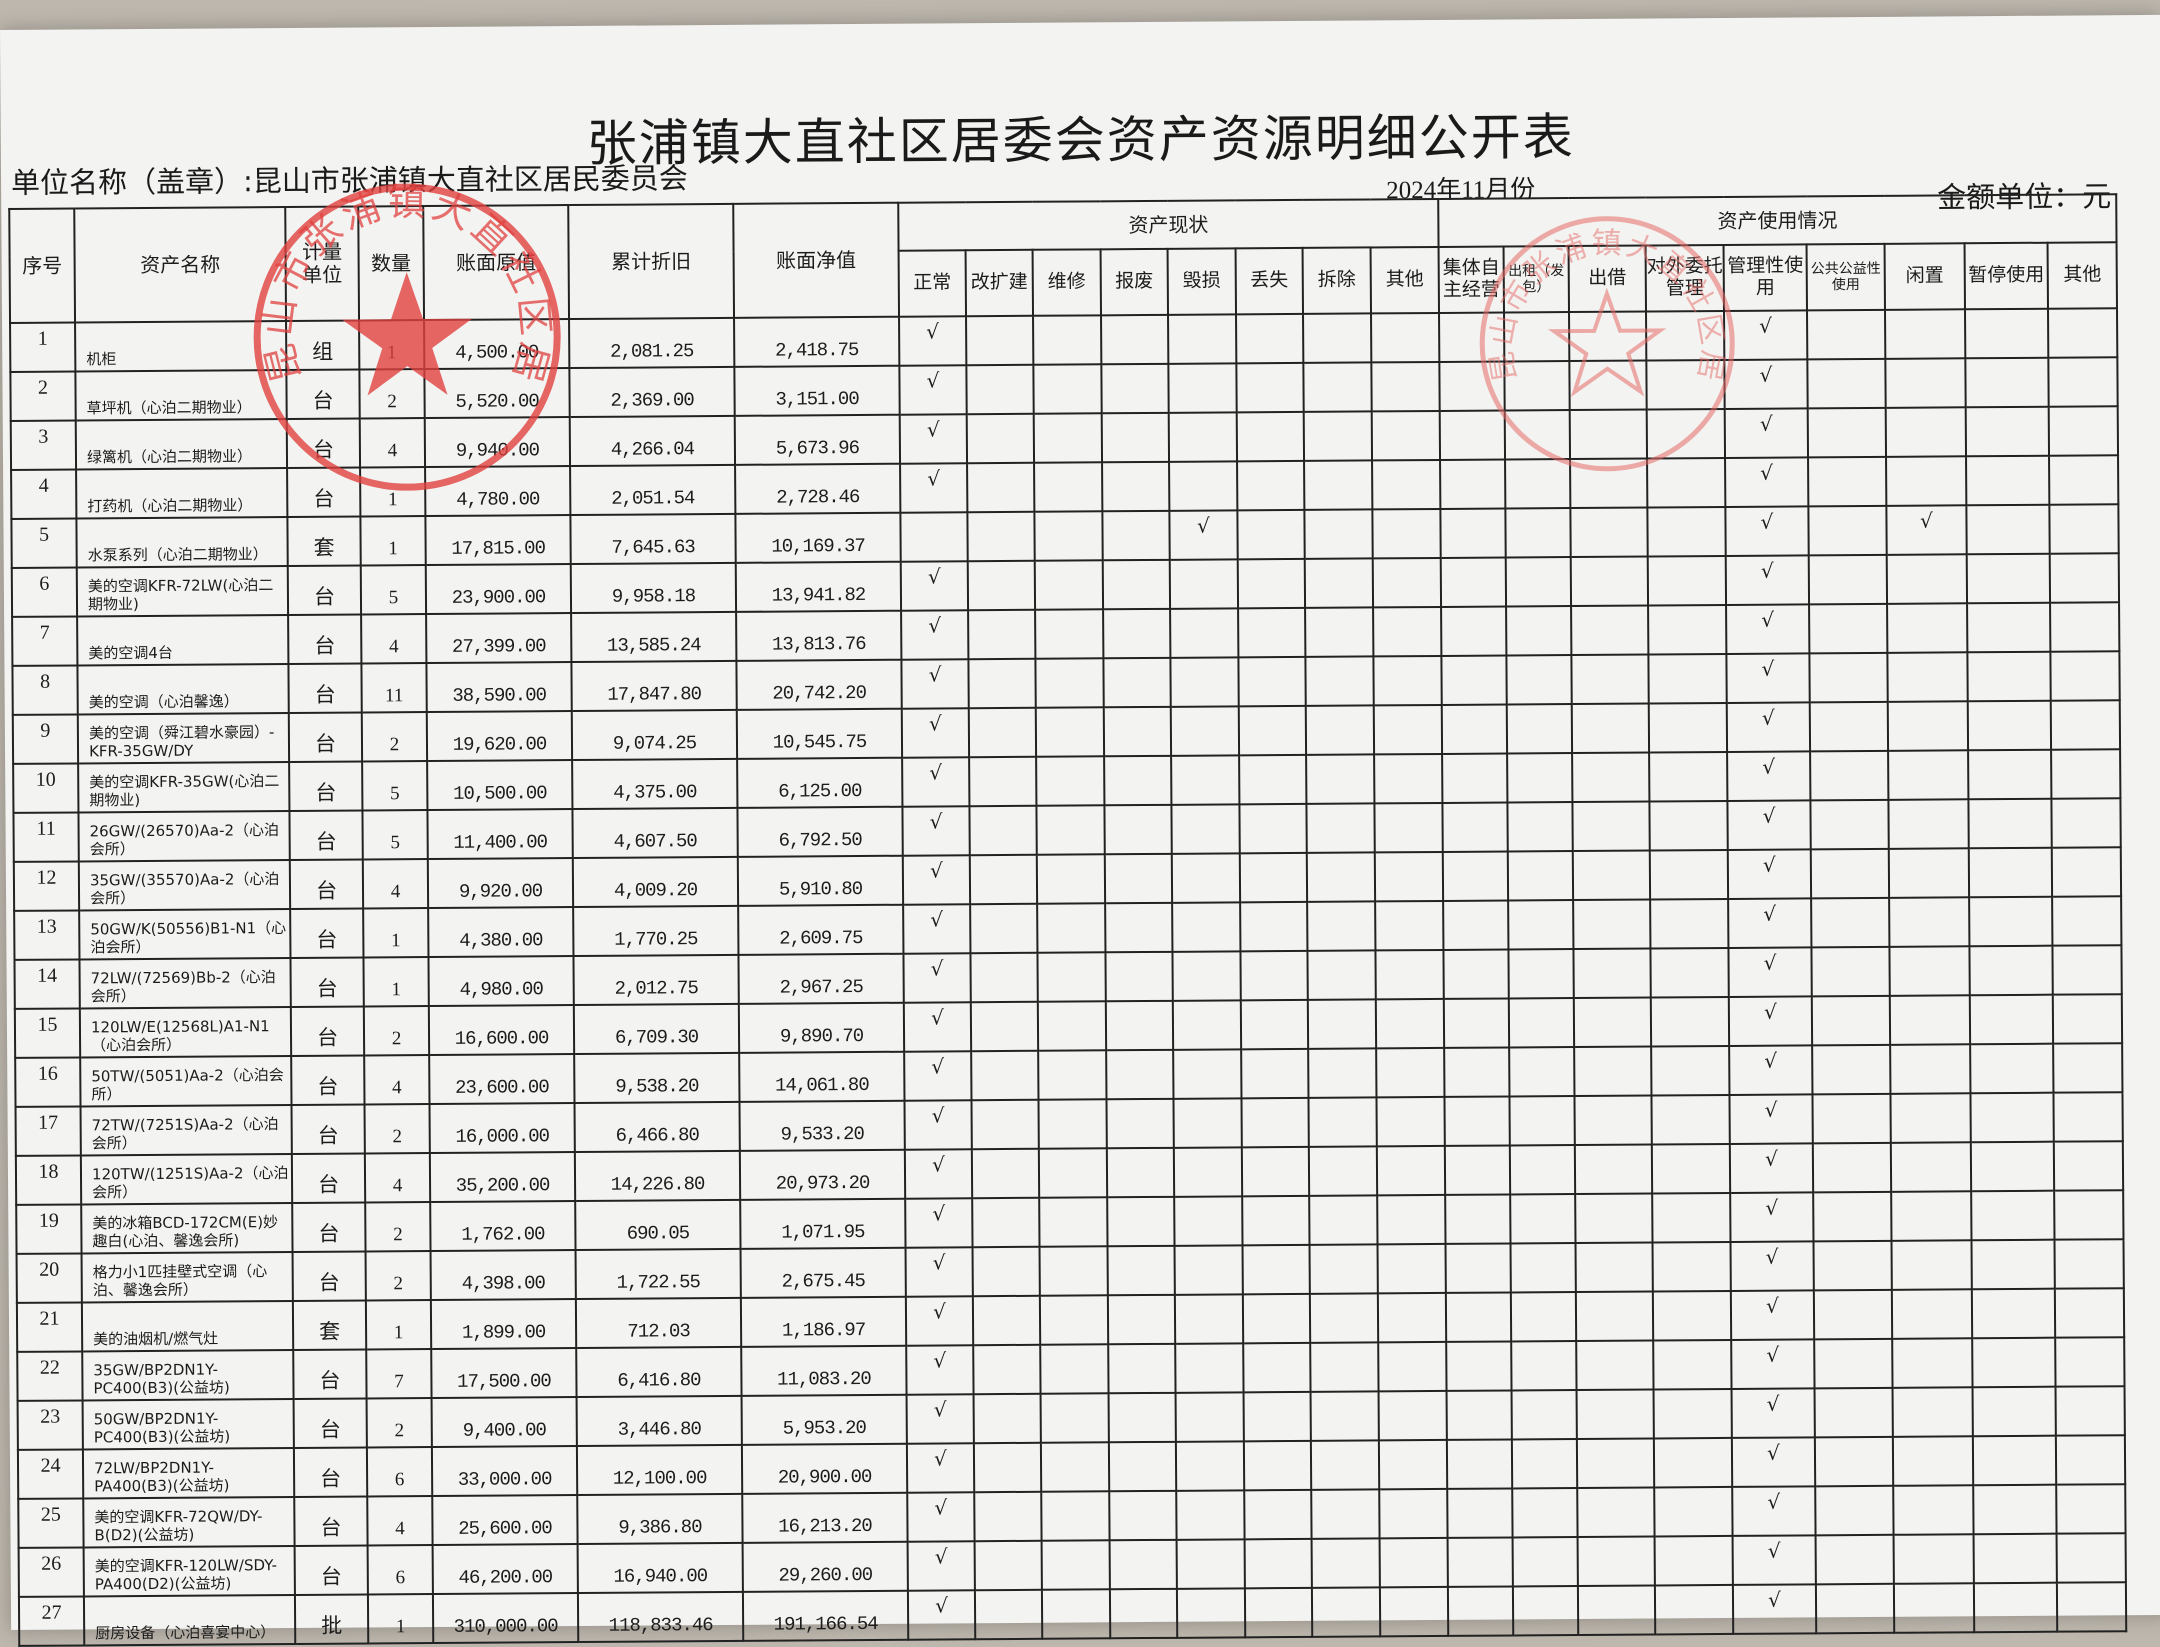  What do you see at coordinates (50, 1376) in the screenshot?
I see `row-number: 22` at bounding box center [50, 1376].